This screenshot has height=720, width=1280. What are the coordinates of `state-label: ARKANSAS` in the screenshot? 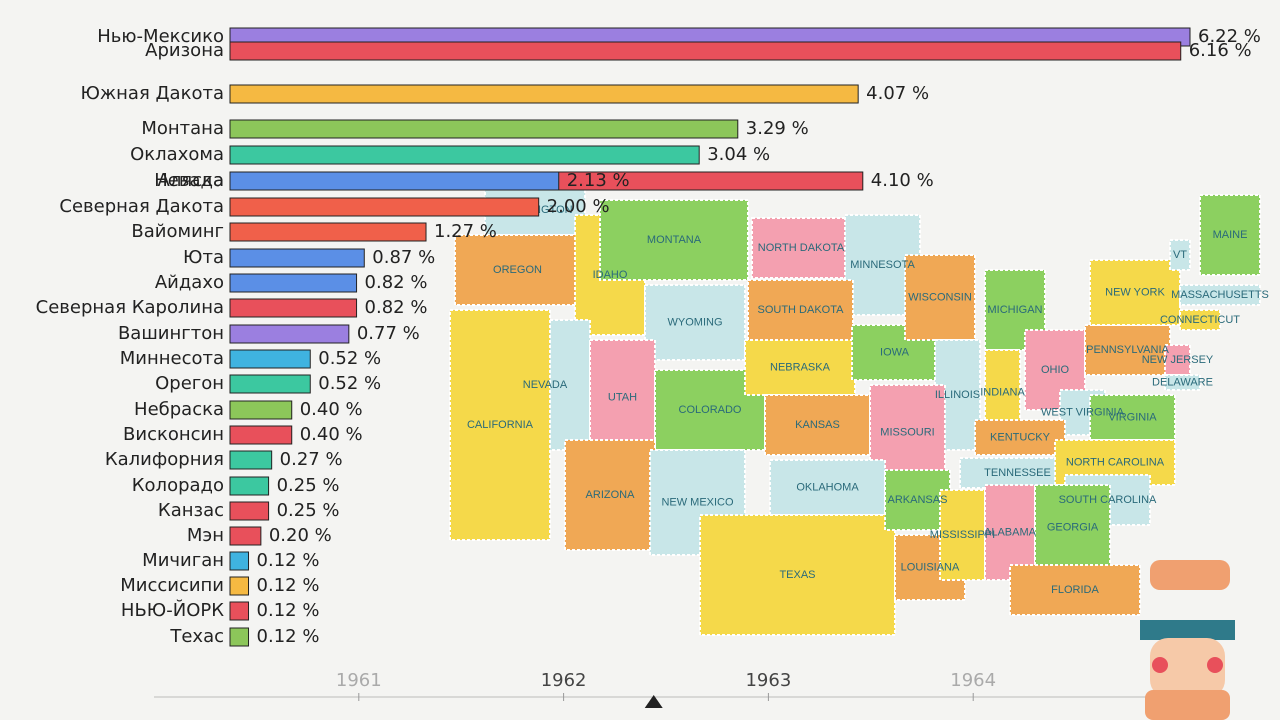 It's located at (918, 500).